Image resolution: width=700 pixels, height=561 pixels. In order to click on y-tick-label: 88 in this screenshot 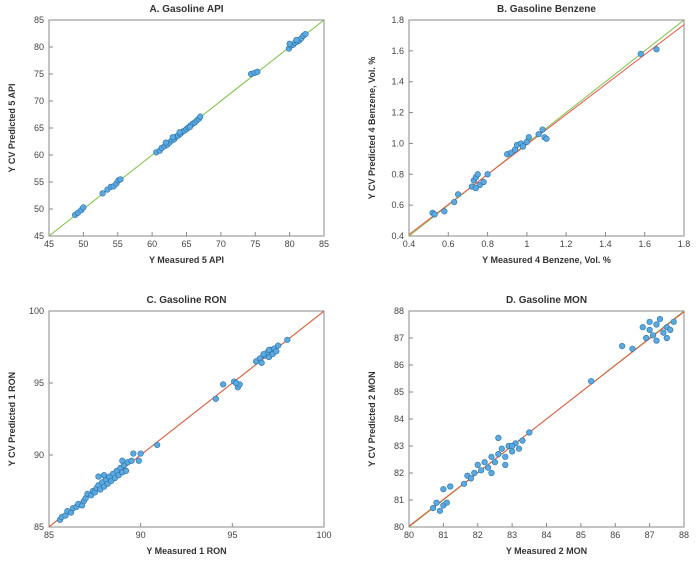, I will do `click(399, 311)`.